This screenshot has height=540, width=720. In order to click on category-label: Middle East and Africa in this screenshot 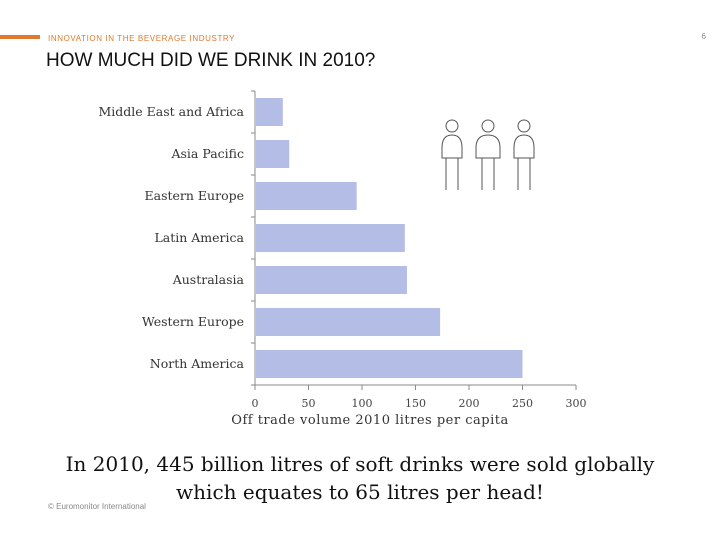, I will do `click(172, 111)`.